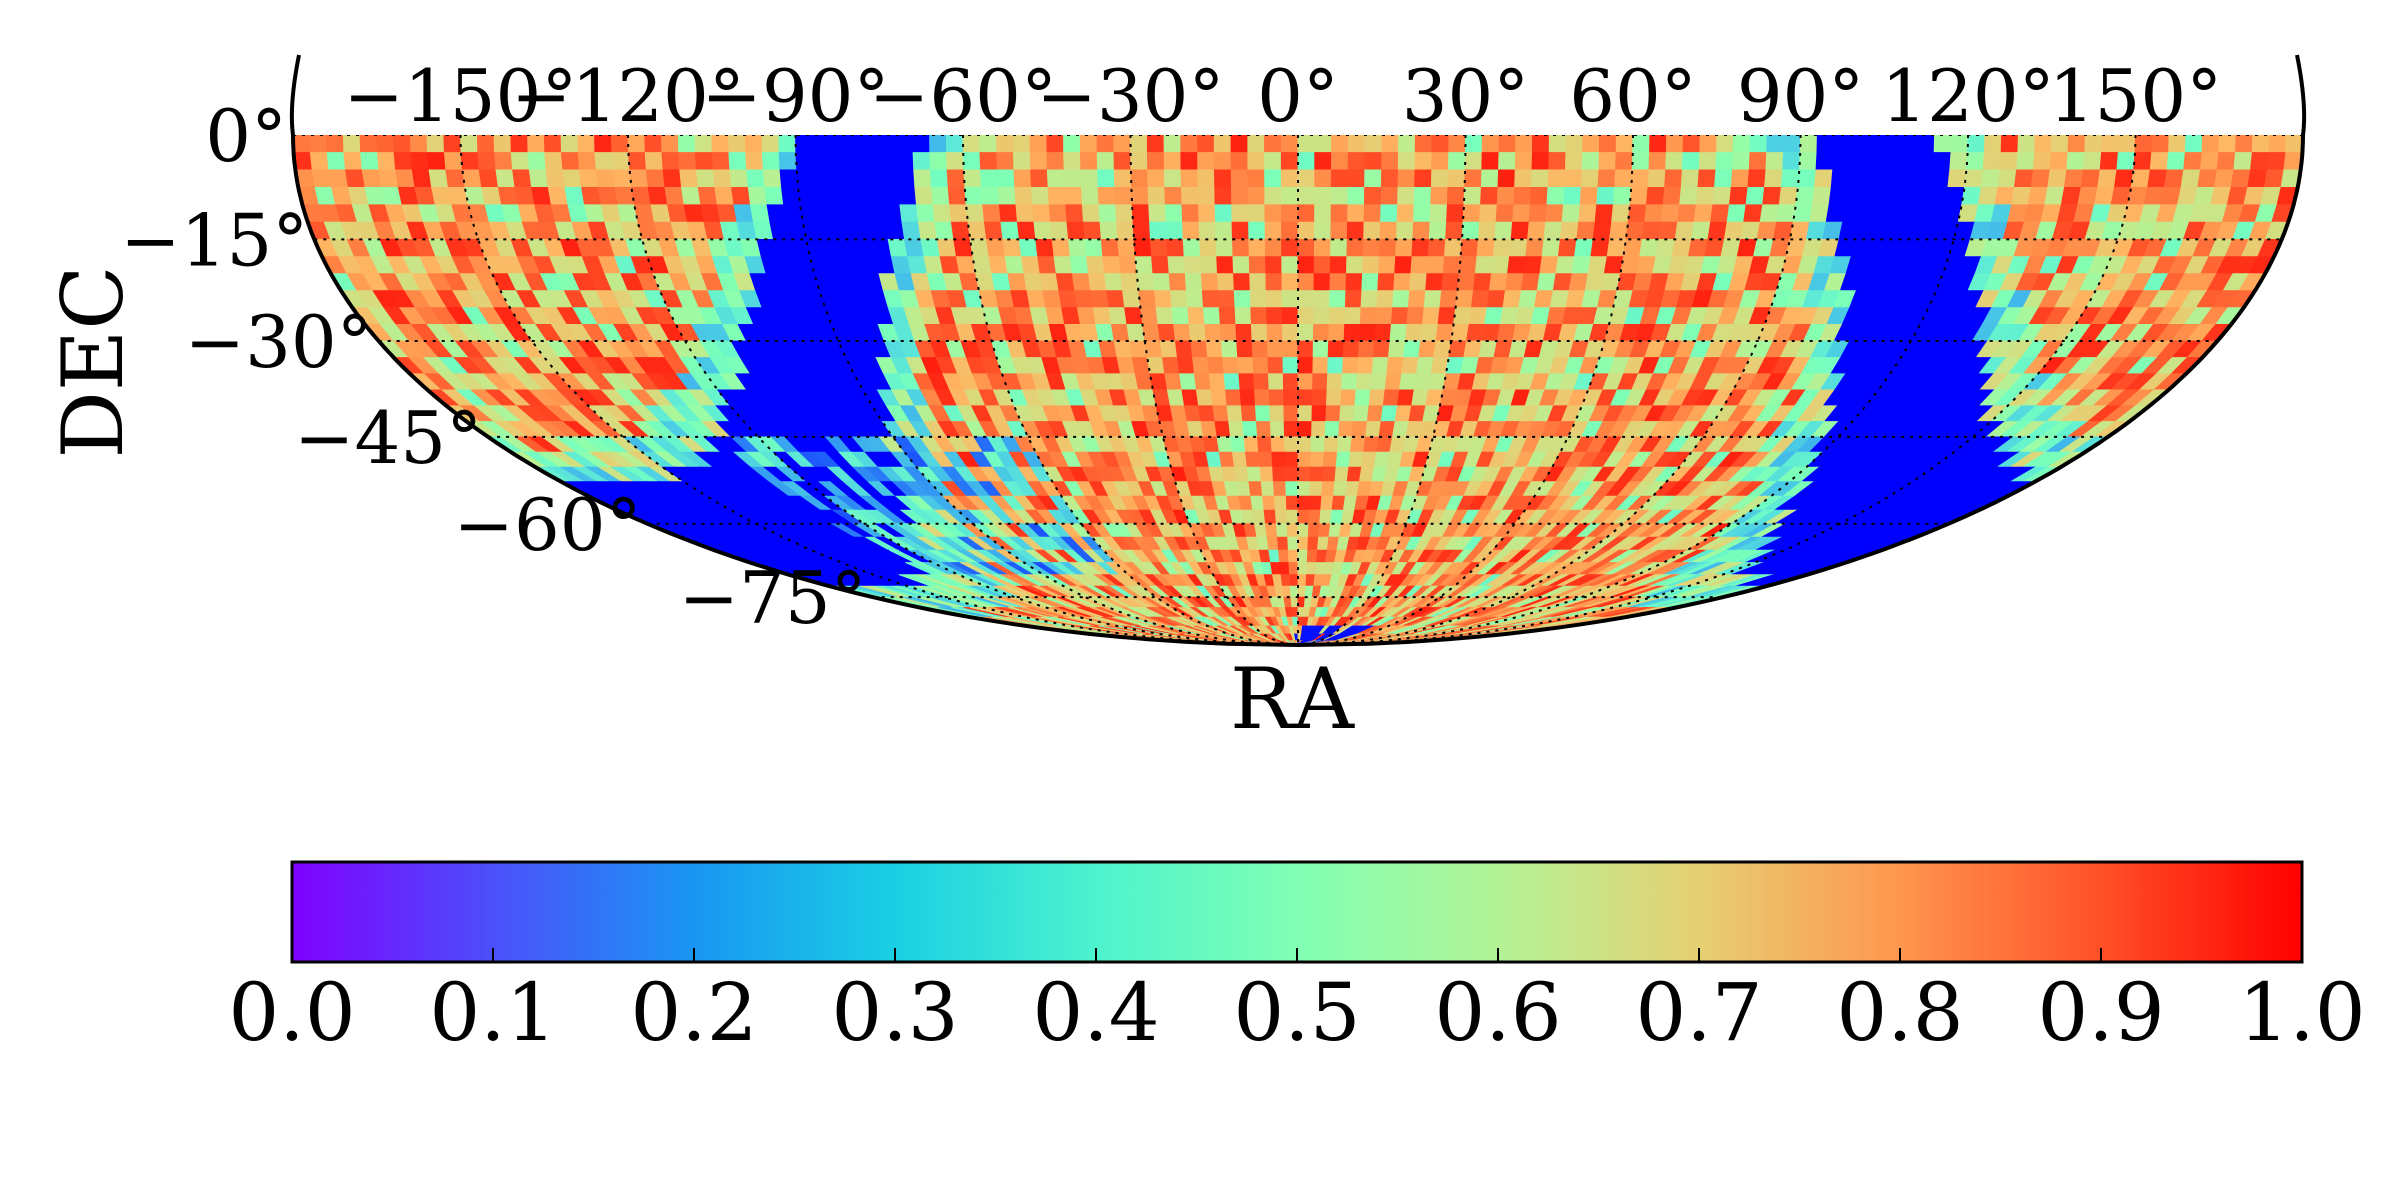 This screenshot has height=1184, width=2400. I want to click on dec-tick-label: −75°, so click(773, 598).